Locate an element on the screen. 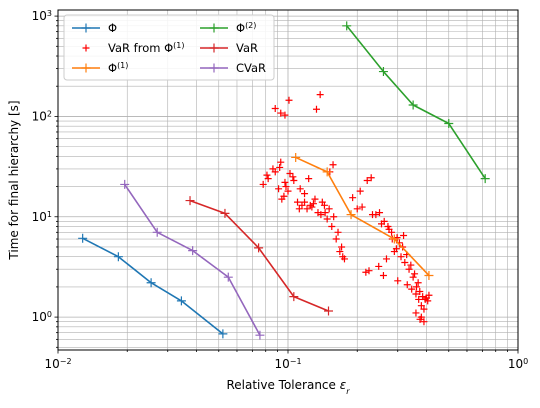  x-tick-label: 10⁻¹ is located at coordinates (287, 364).